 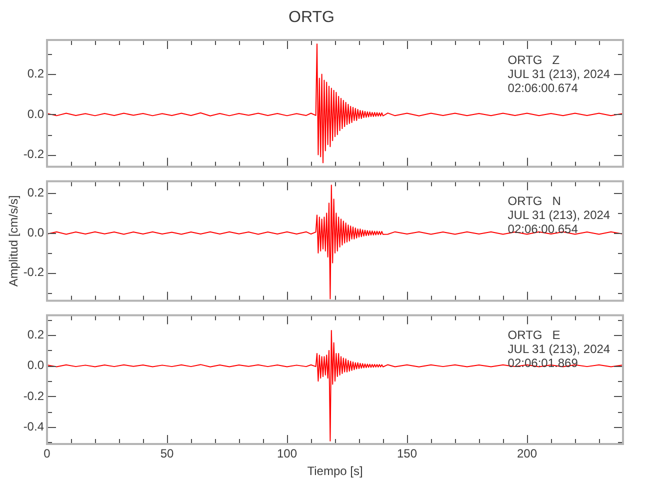 I want to click on x-tick-label: 0, so click(x=47, y=453).